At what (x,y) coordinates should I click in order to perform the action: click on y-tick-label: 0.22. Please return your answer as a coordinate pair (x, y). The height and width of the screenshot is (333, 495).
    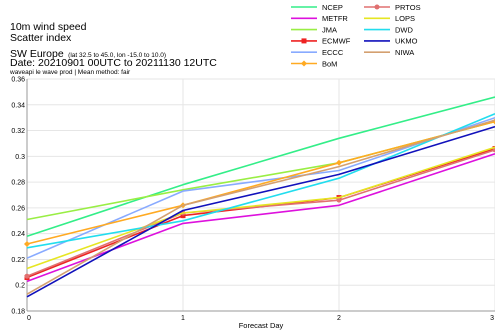
    Looking at the image, I should click on (18, 260).